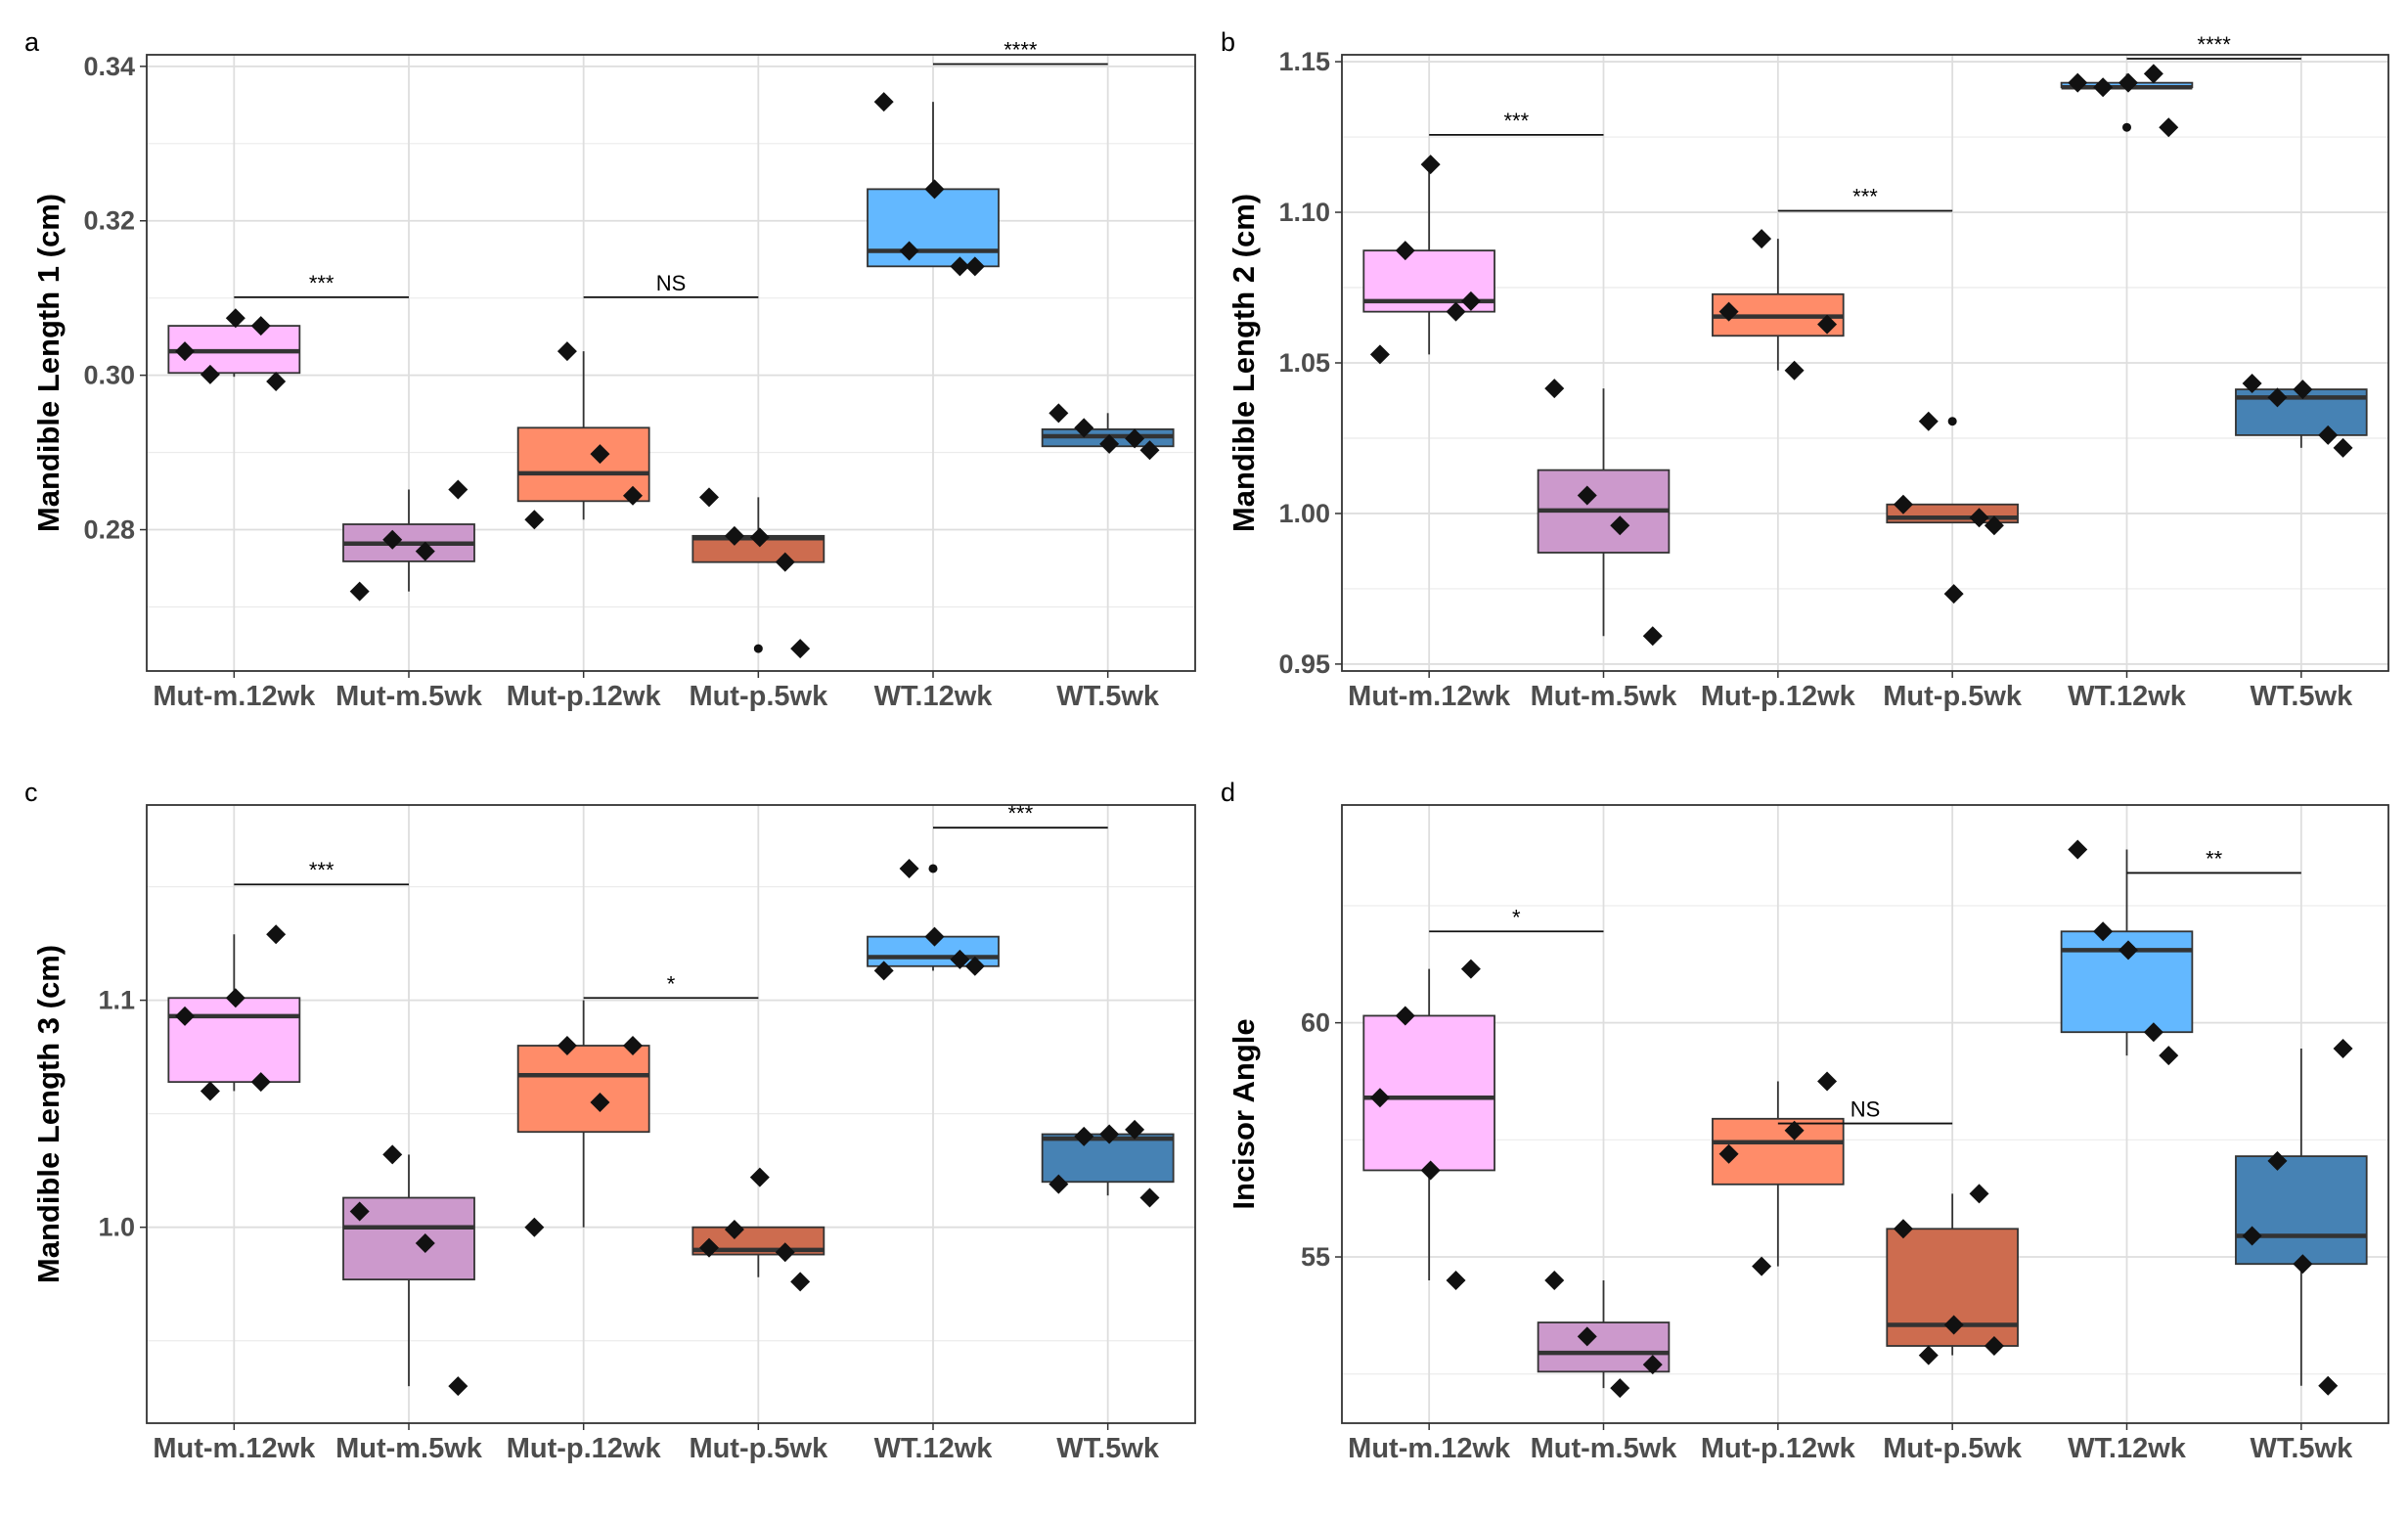 The width and height of the screenshot is (2408, 1521). I want to click on significance-label: **, so click(2214, 858).